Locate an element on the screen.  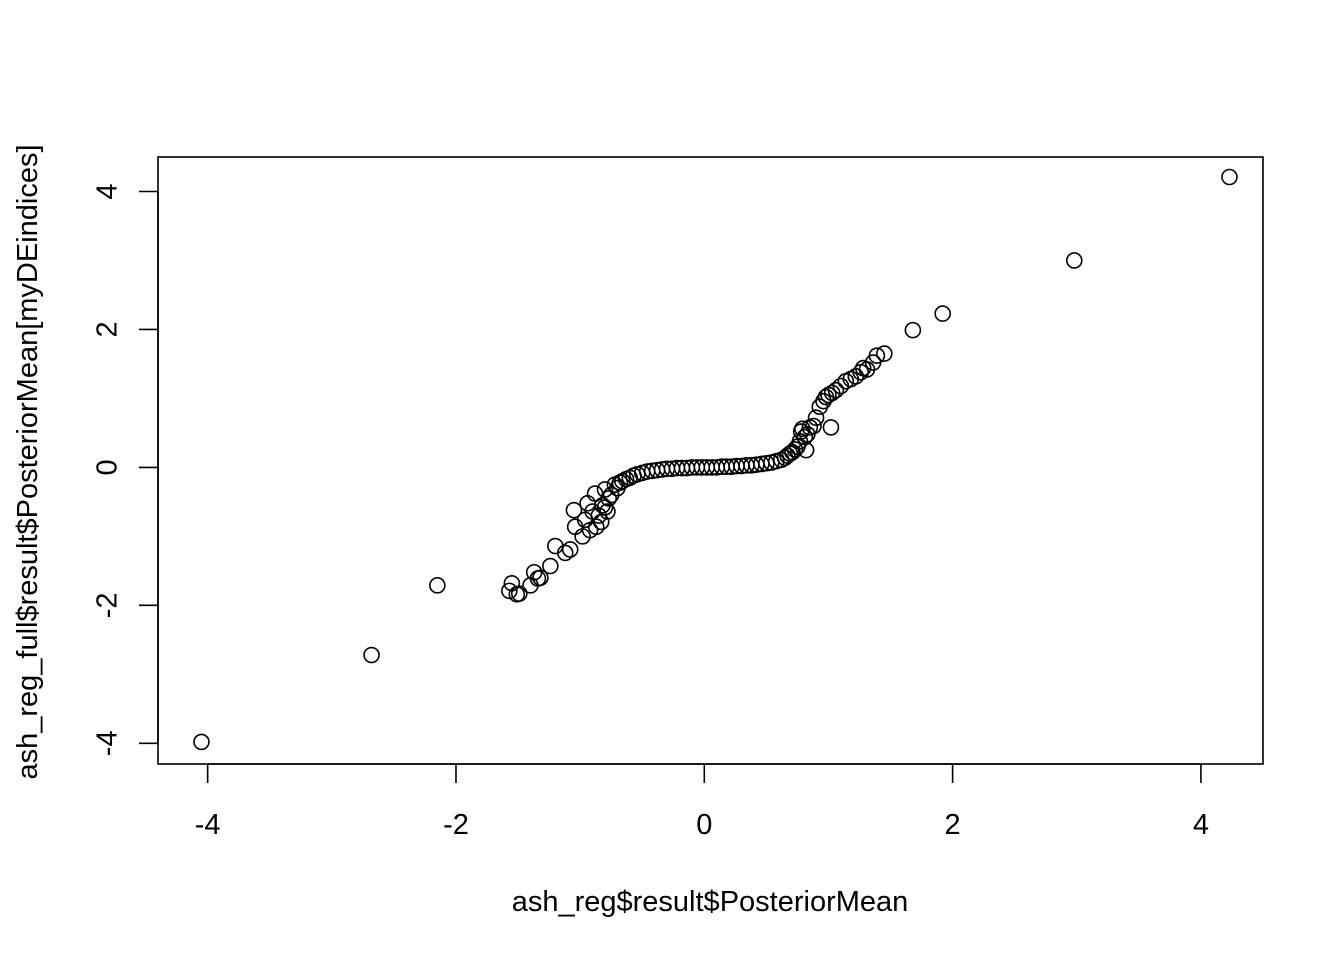
x-tick-label: -4 is located at coordinates (208, 825).